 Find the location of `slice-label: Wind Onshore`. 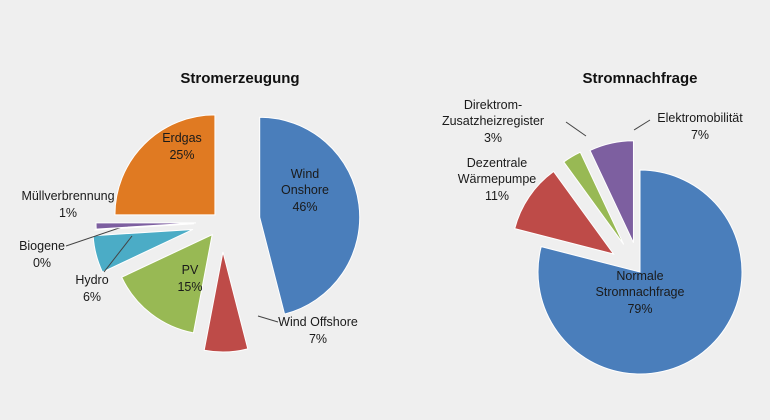

slice-label: Wind Onshore is located at coordinates (305, 182).